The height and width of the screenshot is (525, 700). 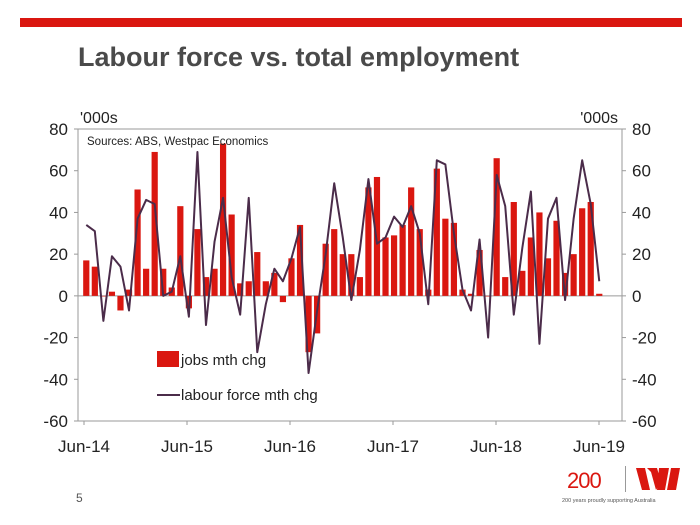 I want to click on legend-label-jobs: jobs mth chg, so click(x=223, y=360).